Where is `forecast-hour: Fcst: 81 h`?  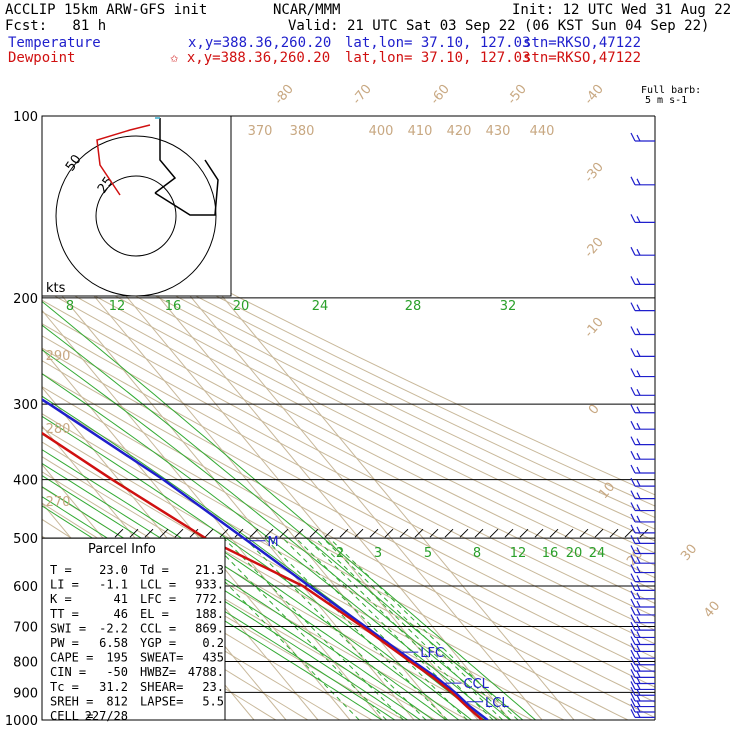
forecast-hour: Fcst: 81 h is located at coordinates (56, 26).